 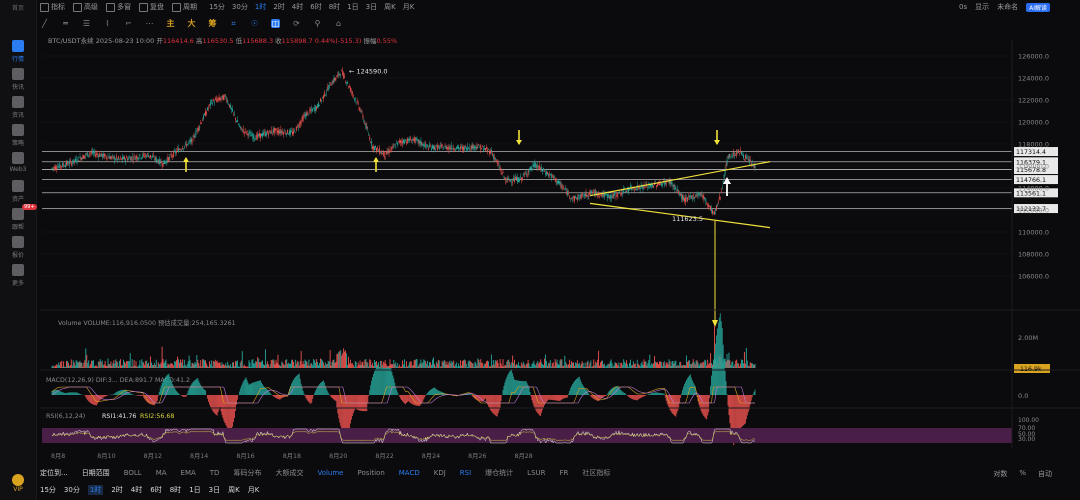 What do you see at coordinates (65, 23) in the screenshot?
I see `draw-tool-1: ═` at bounding box center [65, 23].